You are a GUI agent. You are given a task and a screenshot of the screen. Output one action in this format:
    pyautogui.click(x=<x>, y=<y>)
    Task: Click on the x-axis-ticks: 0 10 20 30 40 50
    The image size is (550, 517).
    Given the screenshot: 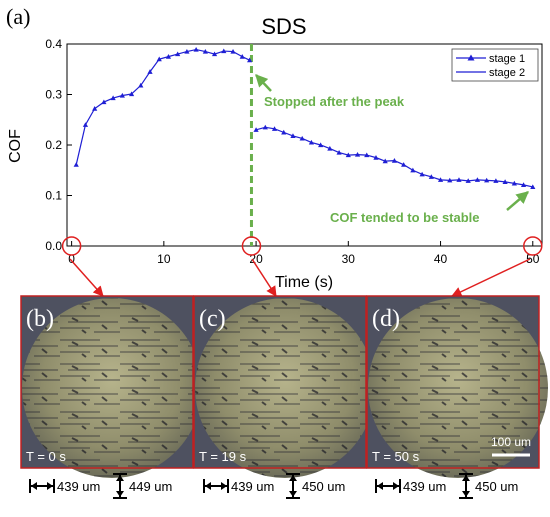 What is the action you would take?
    pyautogui.click(x=304, y=253)
    